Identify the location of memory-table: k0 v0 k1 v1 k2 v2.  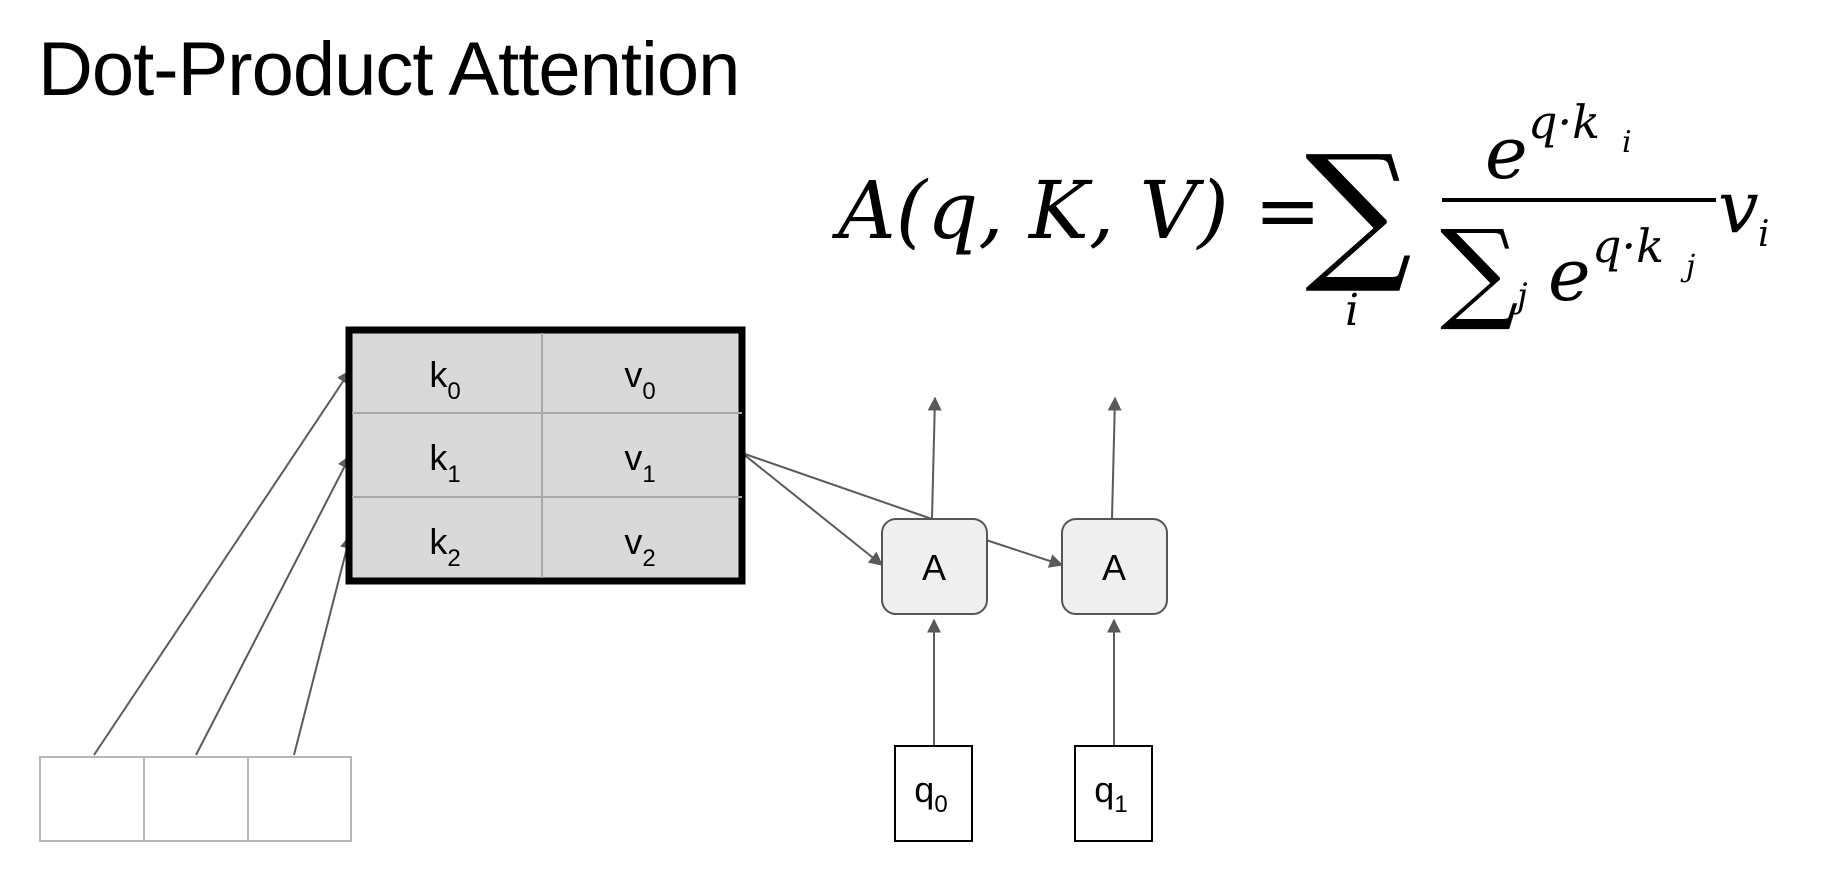
(545, 455).